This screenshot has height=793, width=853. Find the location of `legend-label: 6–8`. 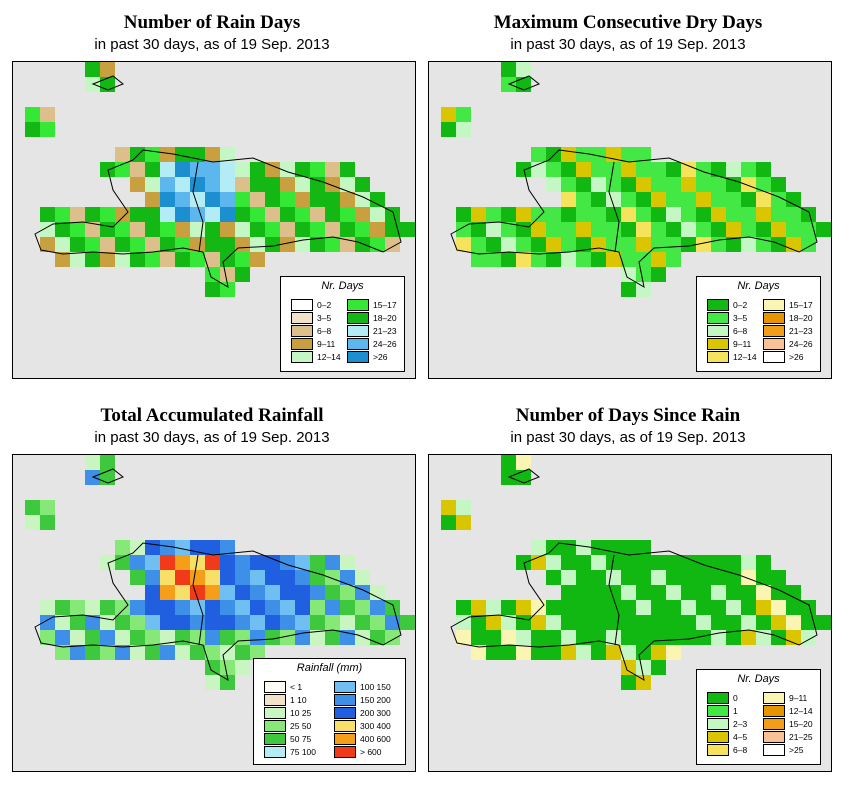

legend-label: 6–8 is located at coordinates (740, 331).